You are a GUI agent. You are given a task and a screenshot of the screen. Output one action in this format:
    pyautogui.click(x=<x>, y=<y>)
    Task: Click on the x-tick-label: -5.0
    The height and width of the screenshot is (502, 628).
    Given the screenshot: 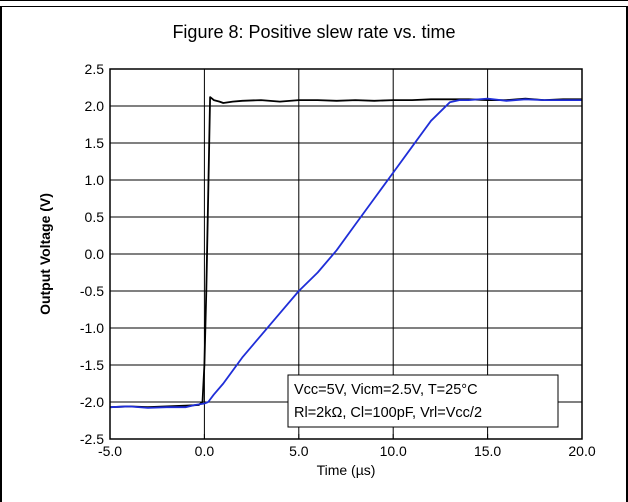 What is the action you would take?
    pyautogui.click(x=110, y=451)
    